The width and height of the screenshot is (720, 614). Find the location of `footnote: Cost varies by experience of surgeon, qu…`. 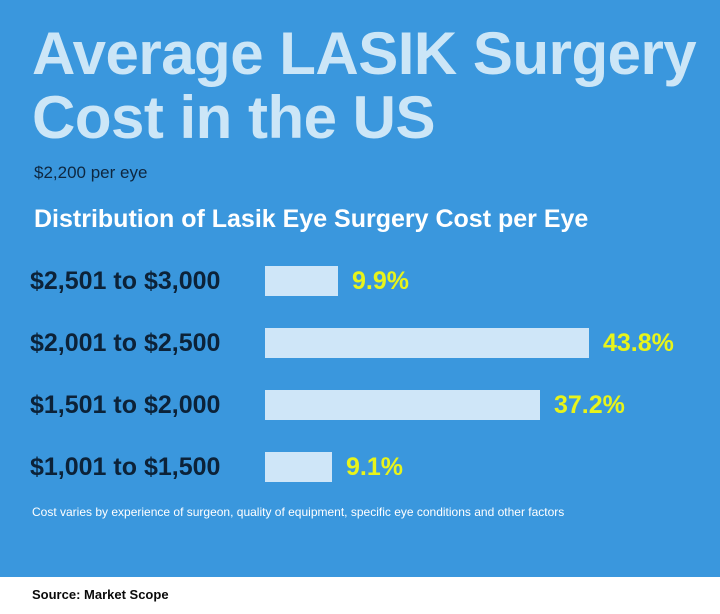

footnote: Cost varies by experience of surgeon, qu… is located at coordinates (298, 512).